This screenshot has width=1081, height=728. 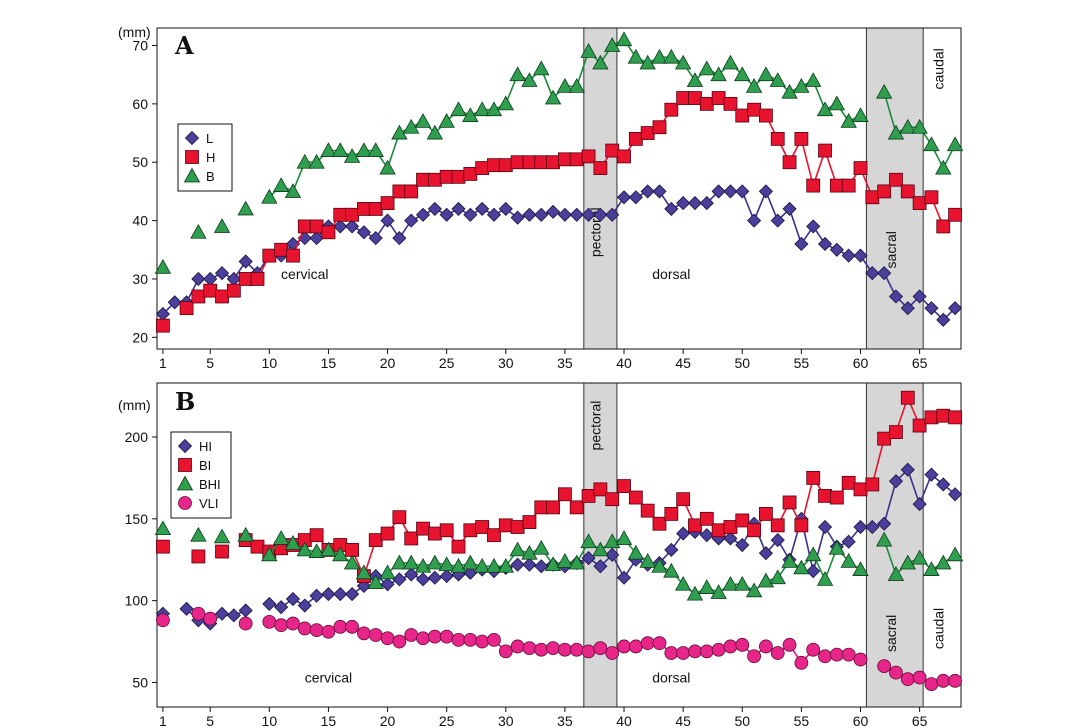 What do you see at coordinates (447, 363) in the screenshot?
I see `x-tick-label: 25` at bounding box center [447, 363].